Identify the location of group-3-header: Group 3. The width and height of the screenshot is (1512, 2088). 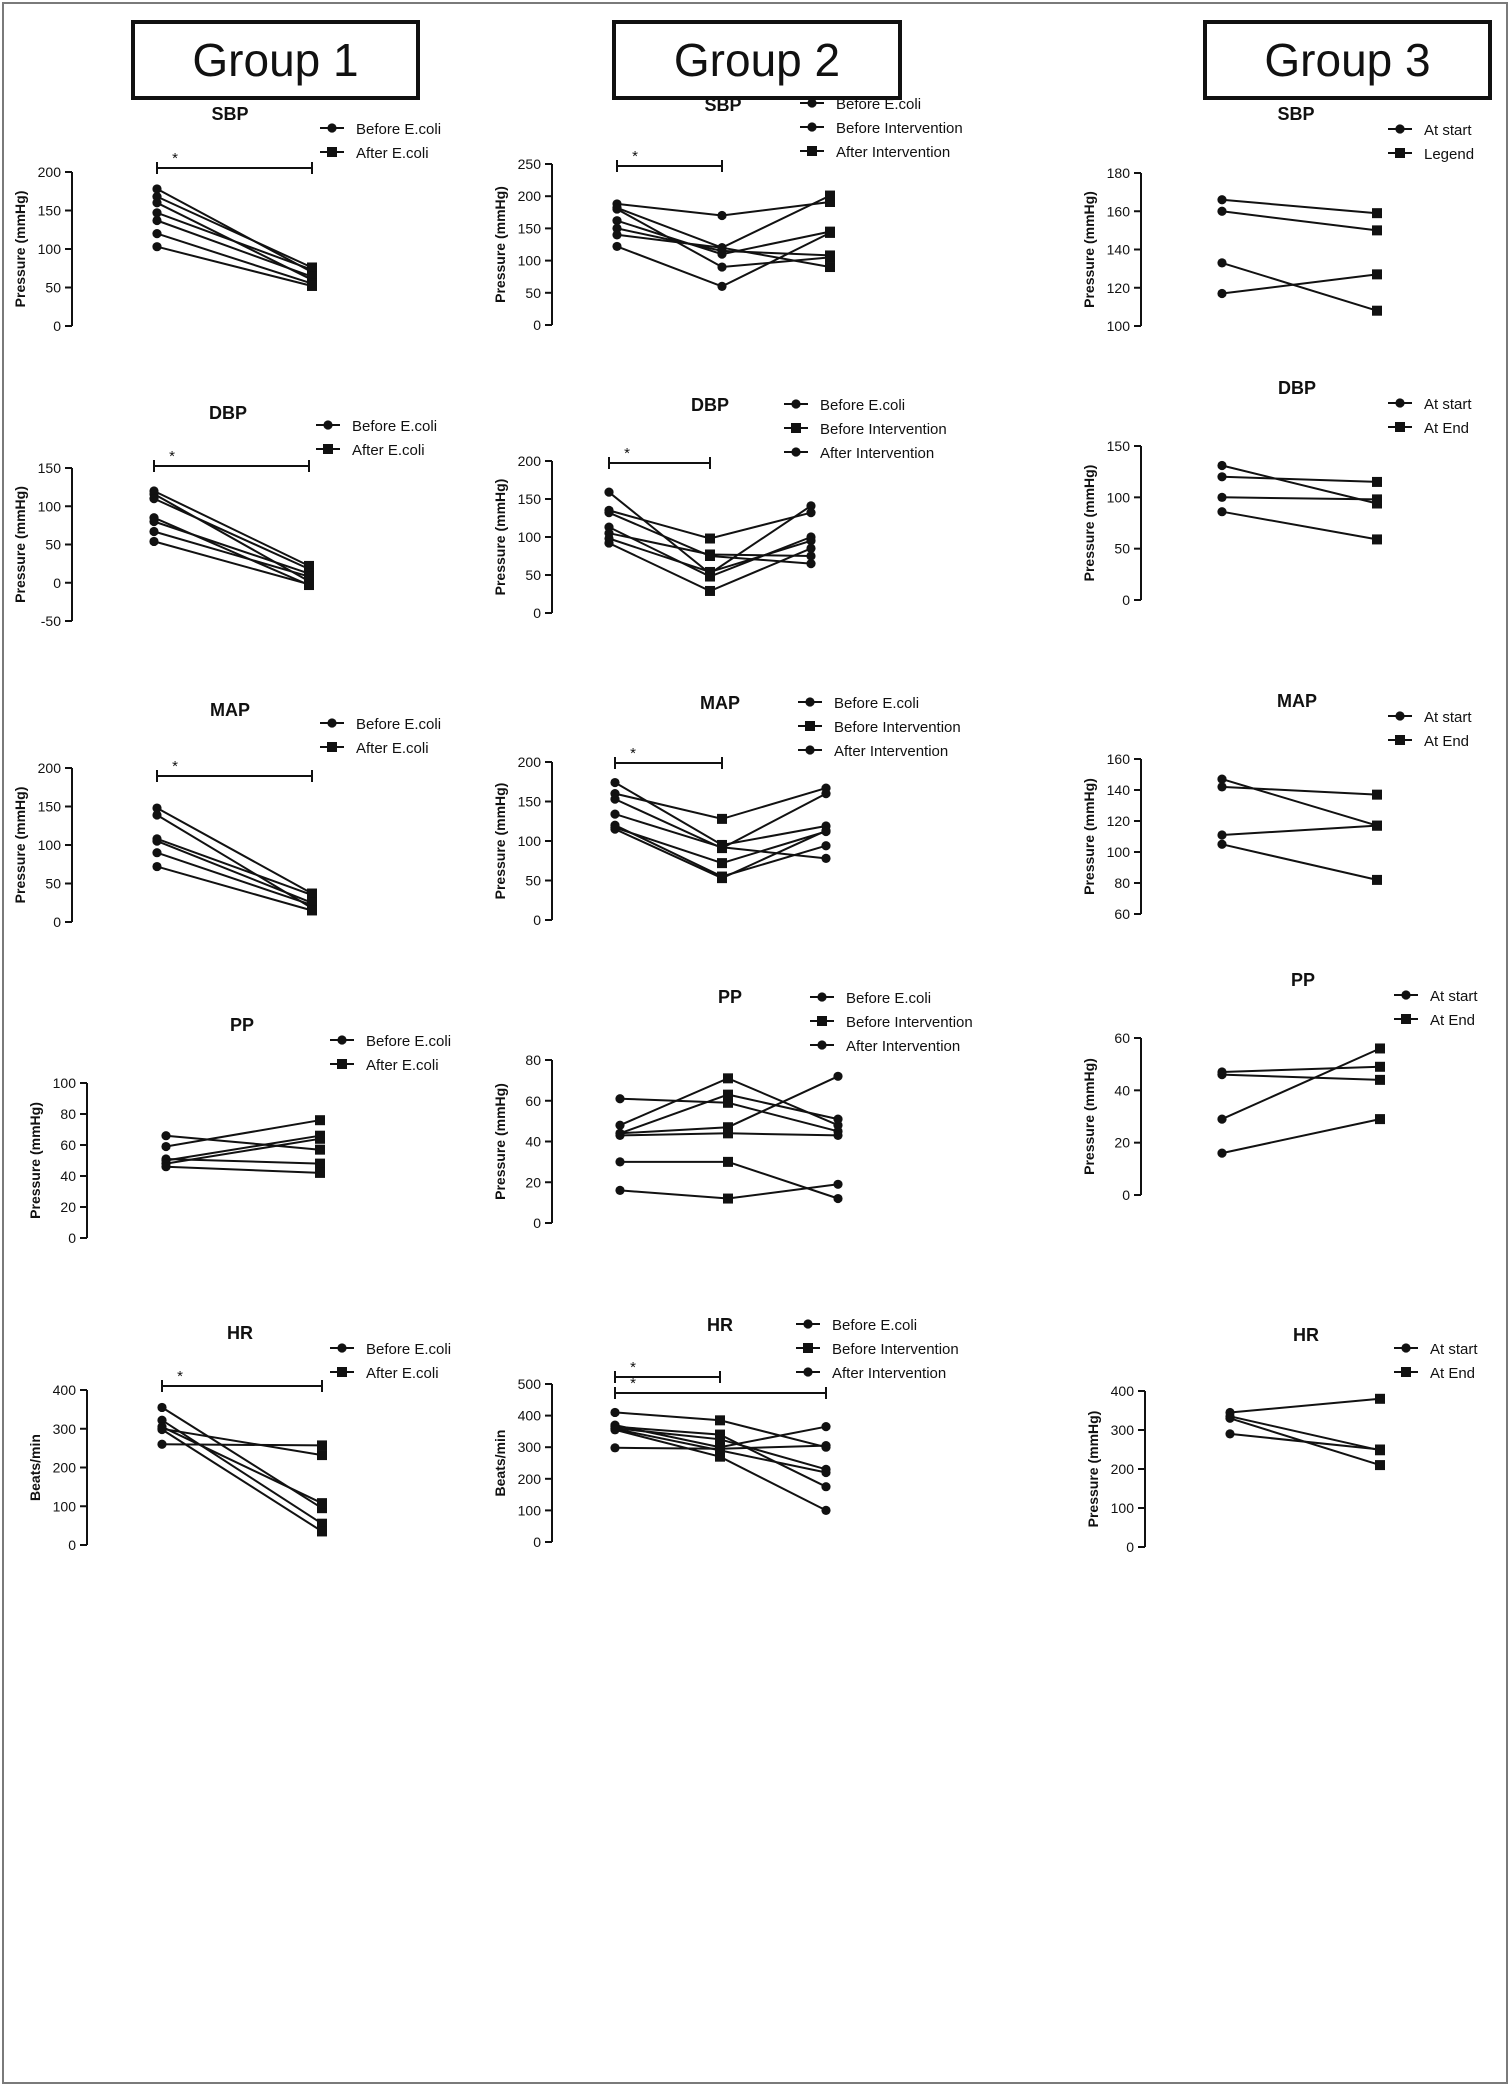
(1347, 60).